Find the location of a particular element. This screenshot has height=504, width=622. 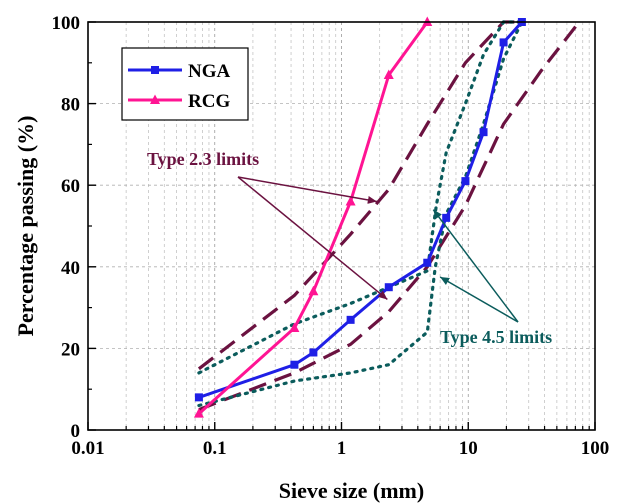

legend-box is located at coordinates (185, 84).